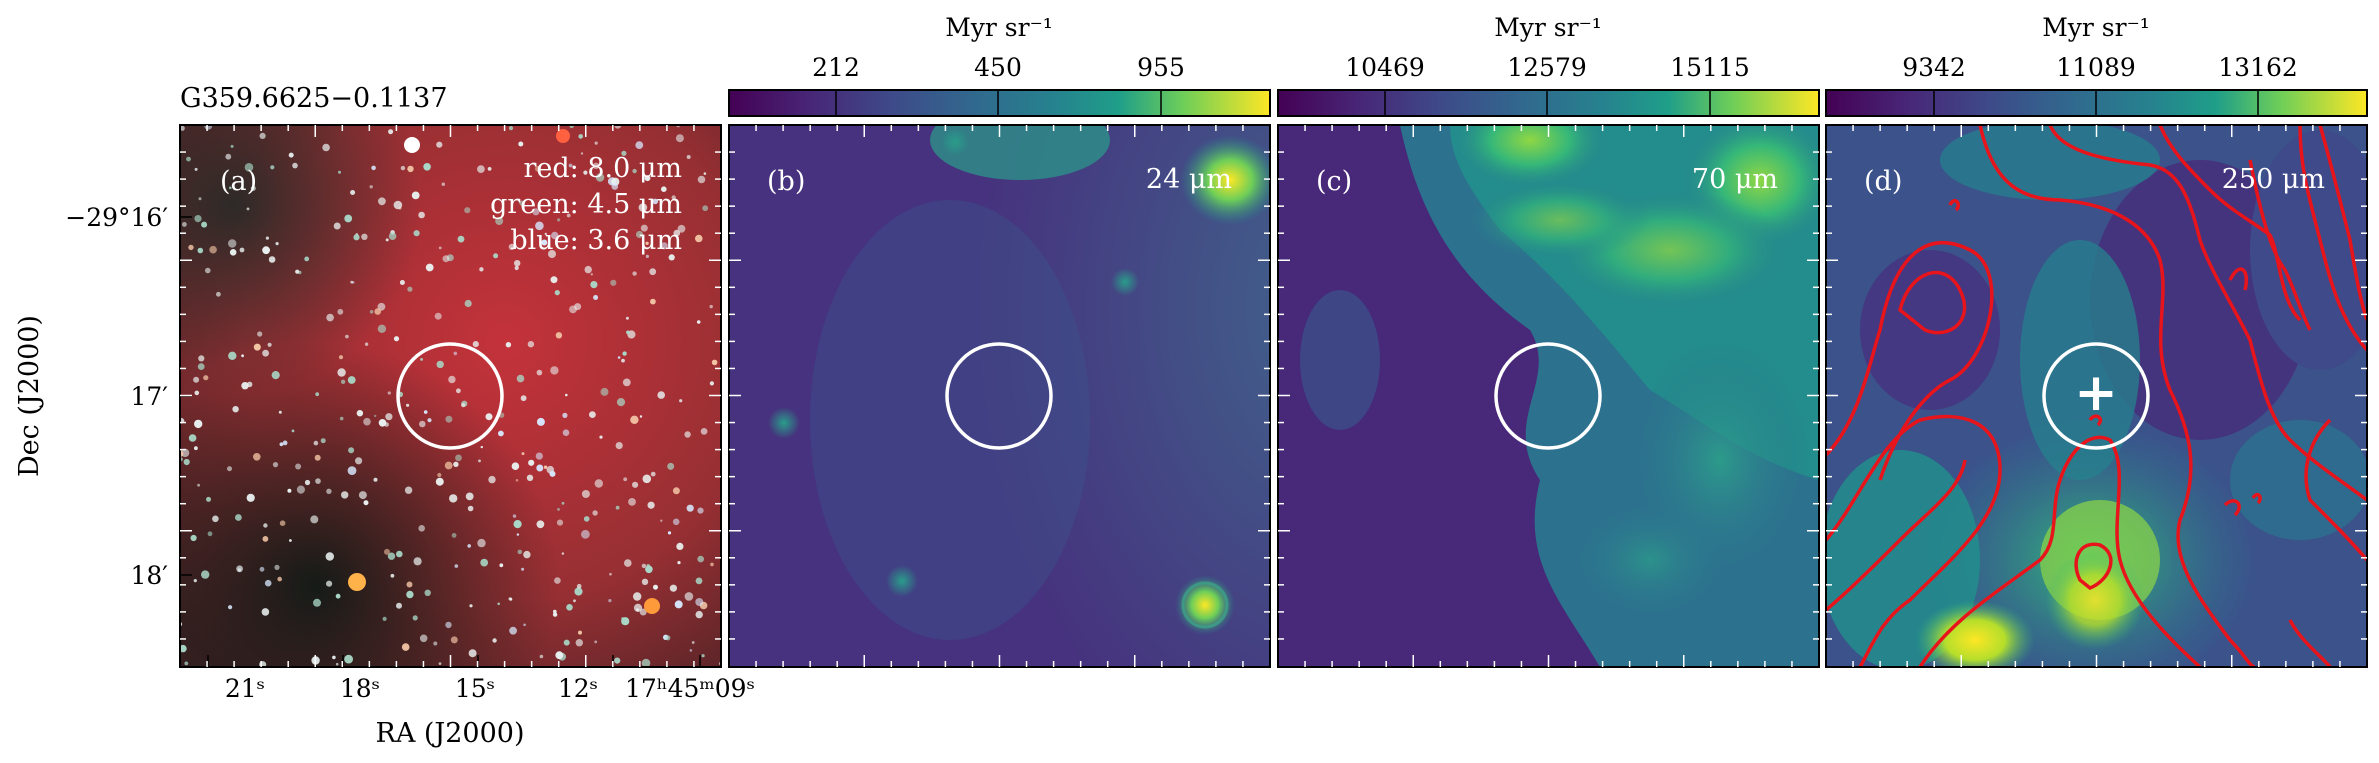  I want to click on ra-axis: 21ˢ 18ˢ 15ˢ 12ˢ 17ʰ45ᵐ09ˢ RA (J2000), so click(481, 702).